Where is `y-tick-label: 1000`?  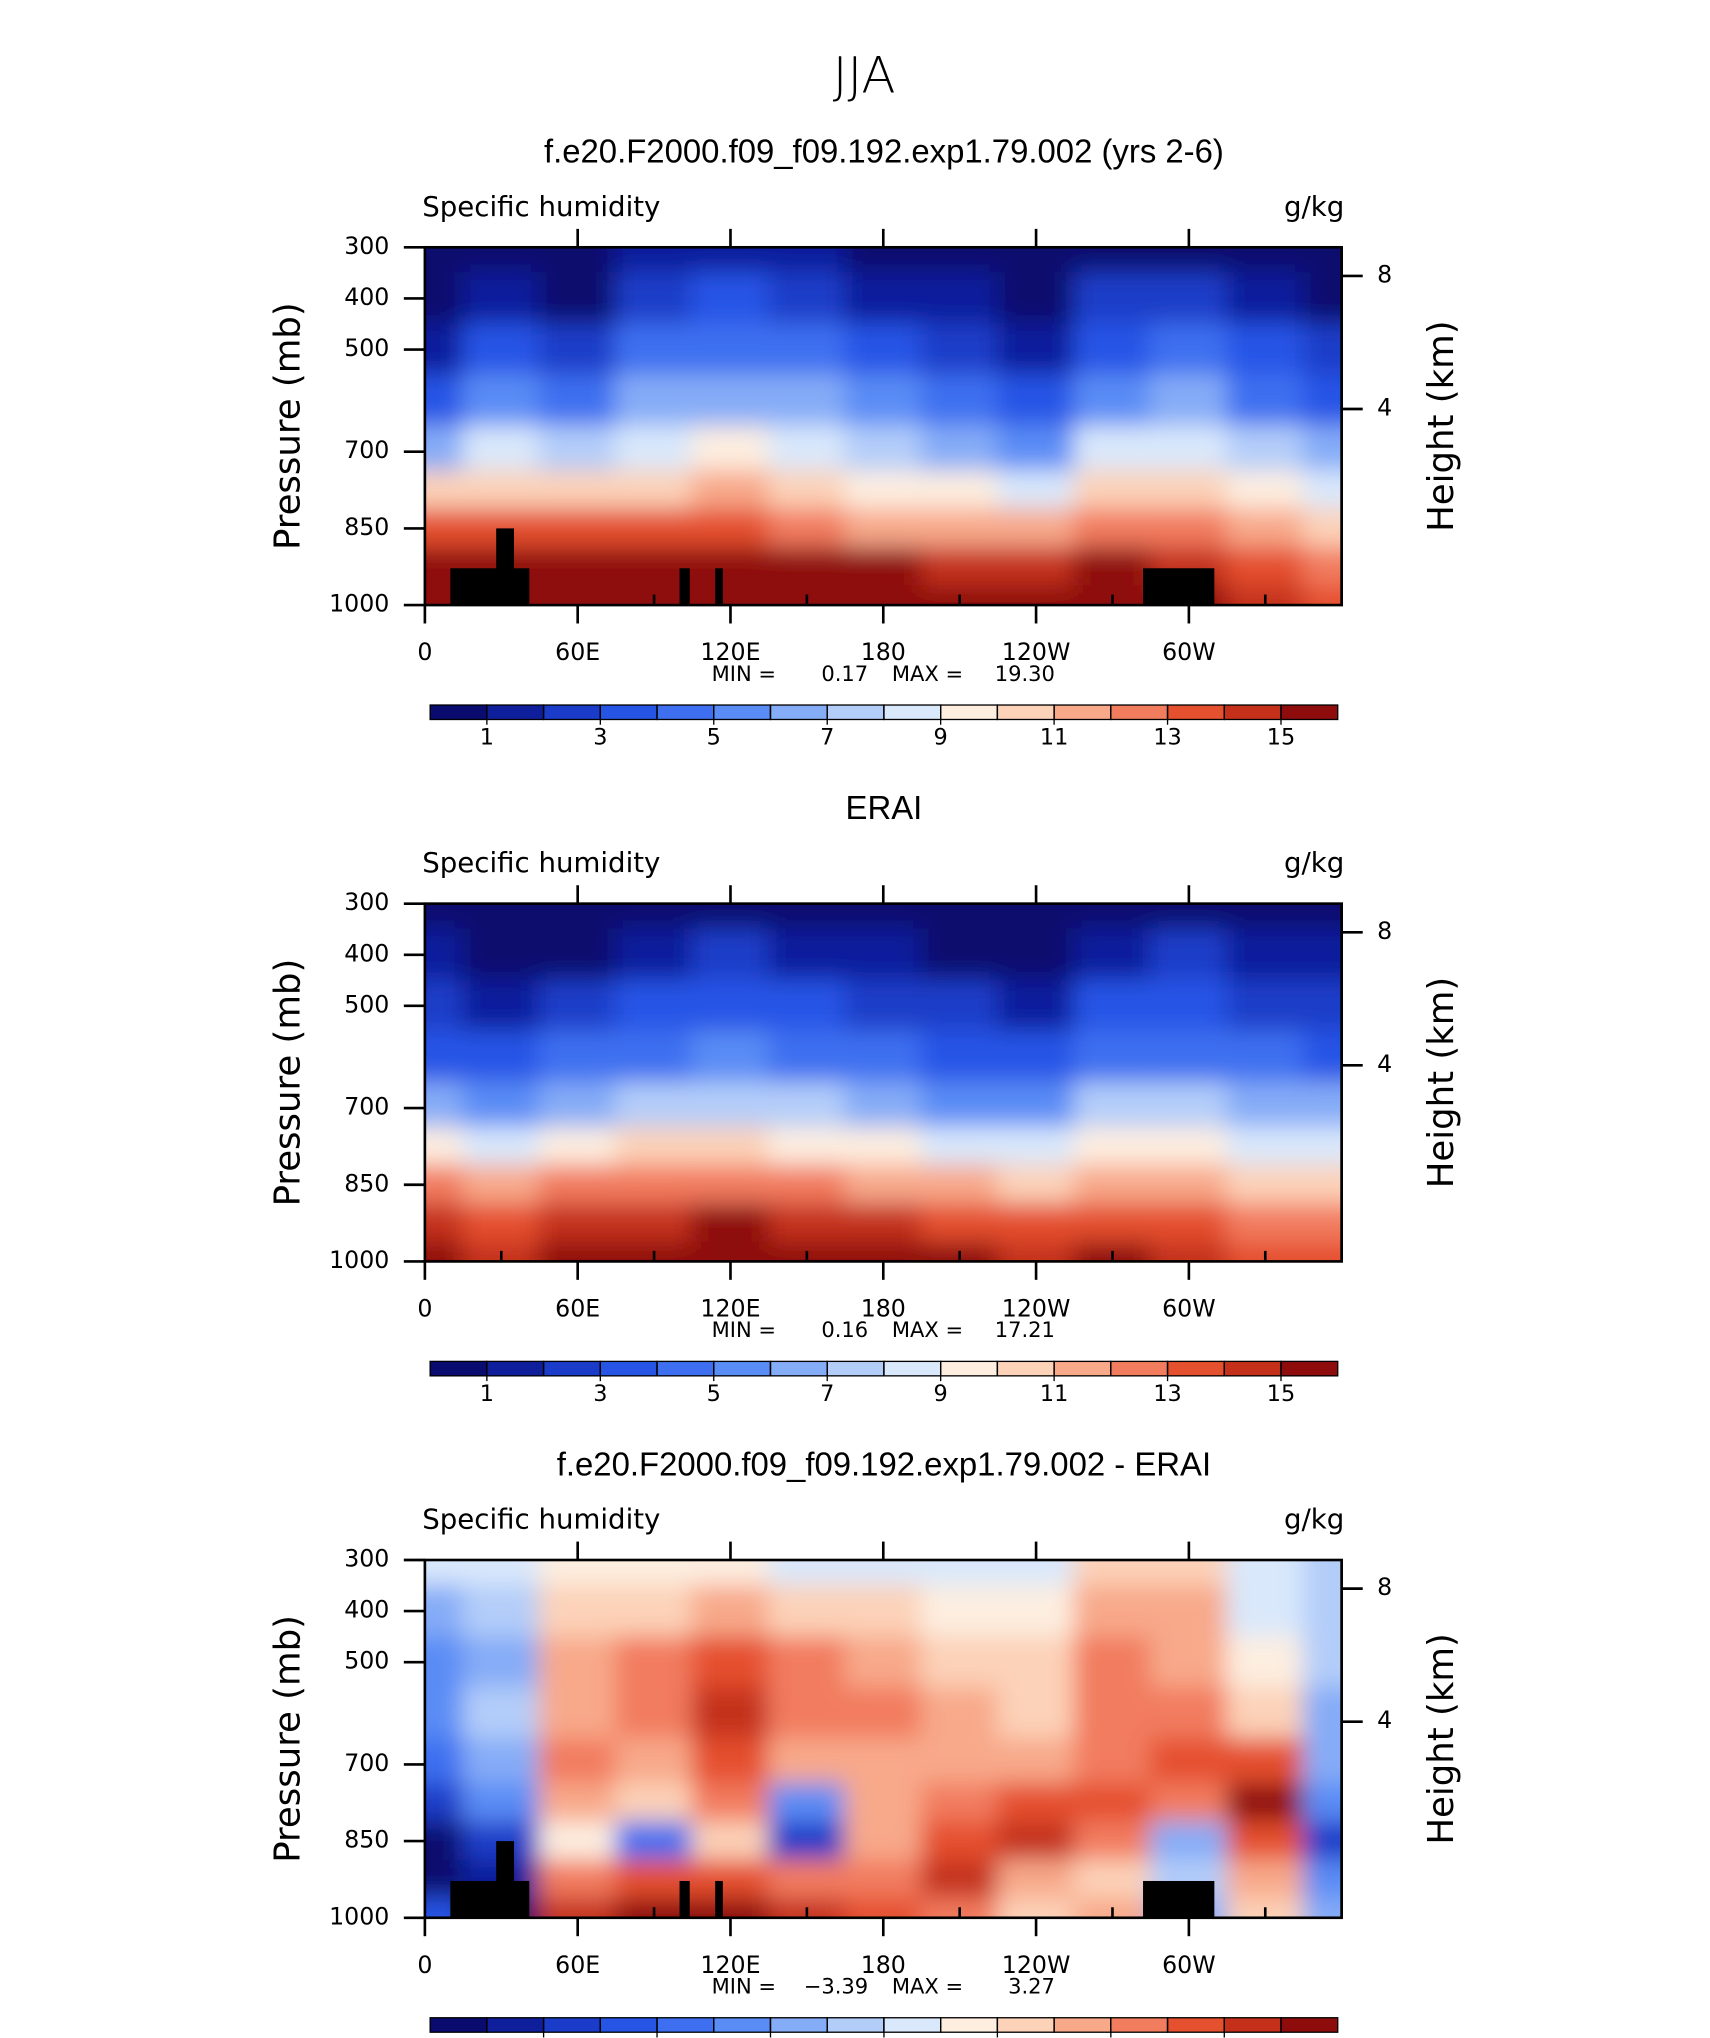 y-tick-label: 1000 is located at coordinates (359, 604).